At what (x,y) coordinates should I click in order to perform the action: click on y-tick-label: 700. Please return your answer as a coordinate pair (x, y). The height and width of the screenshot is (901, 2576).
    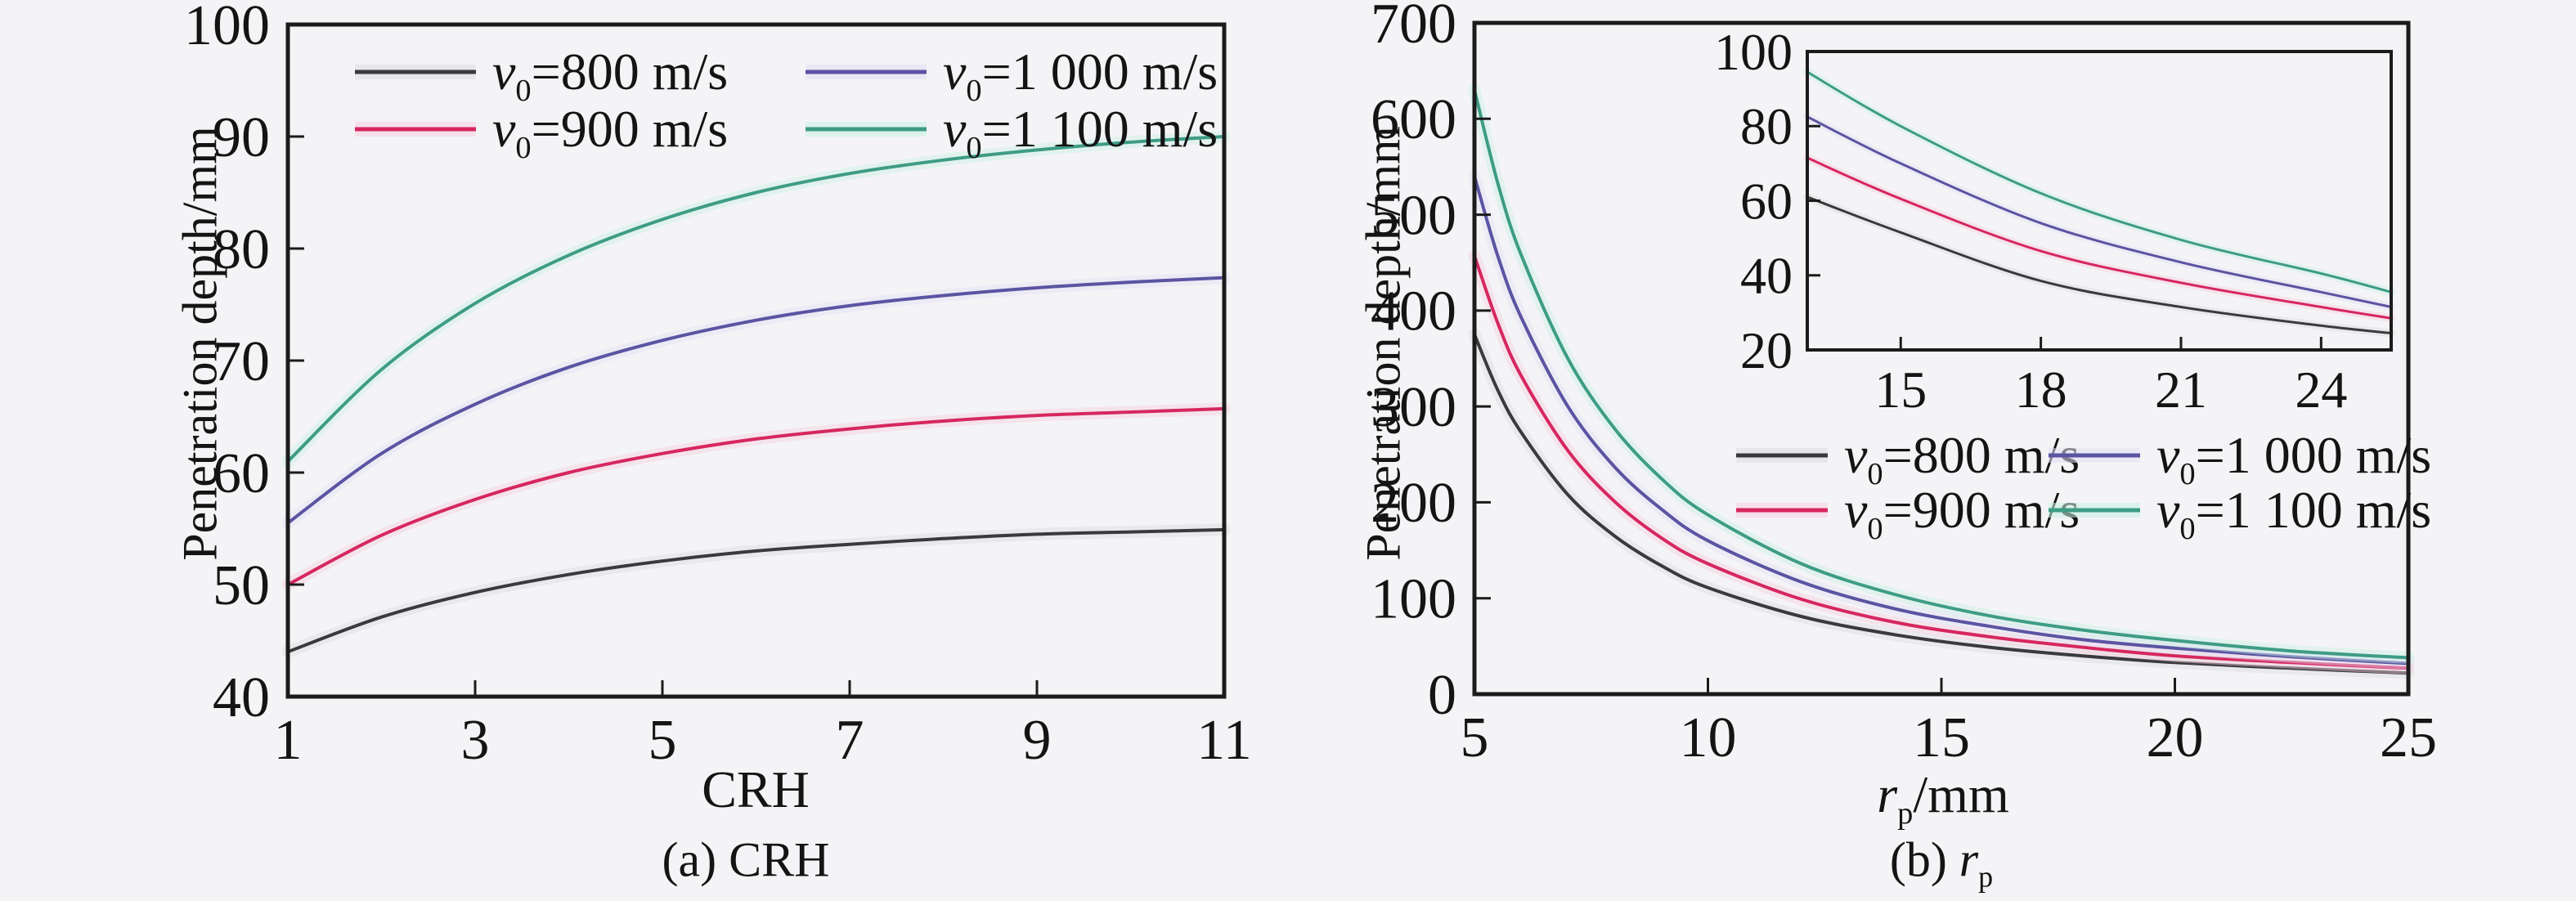
    Looking at the image, I should click on (1413, 28).